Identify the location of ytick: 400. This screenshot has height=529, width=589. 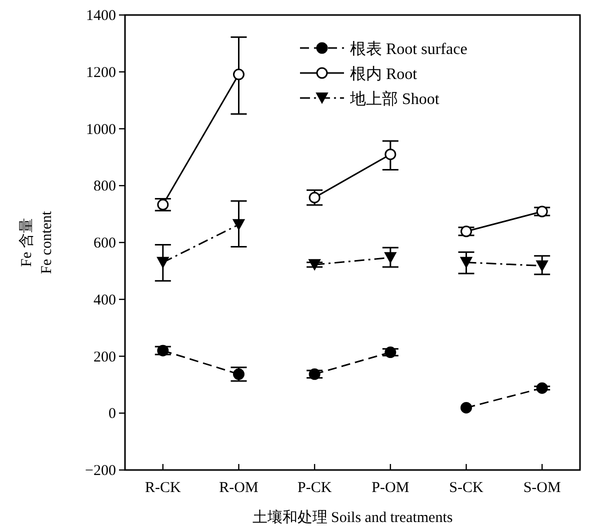
(105, 300).